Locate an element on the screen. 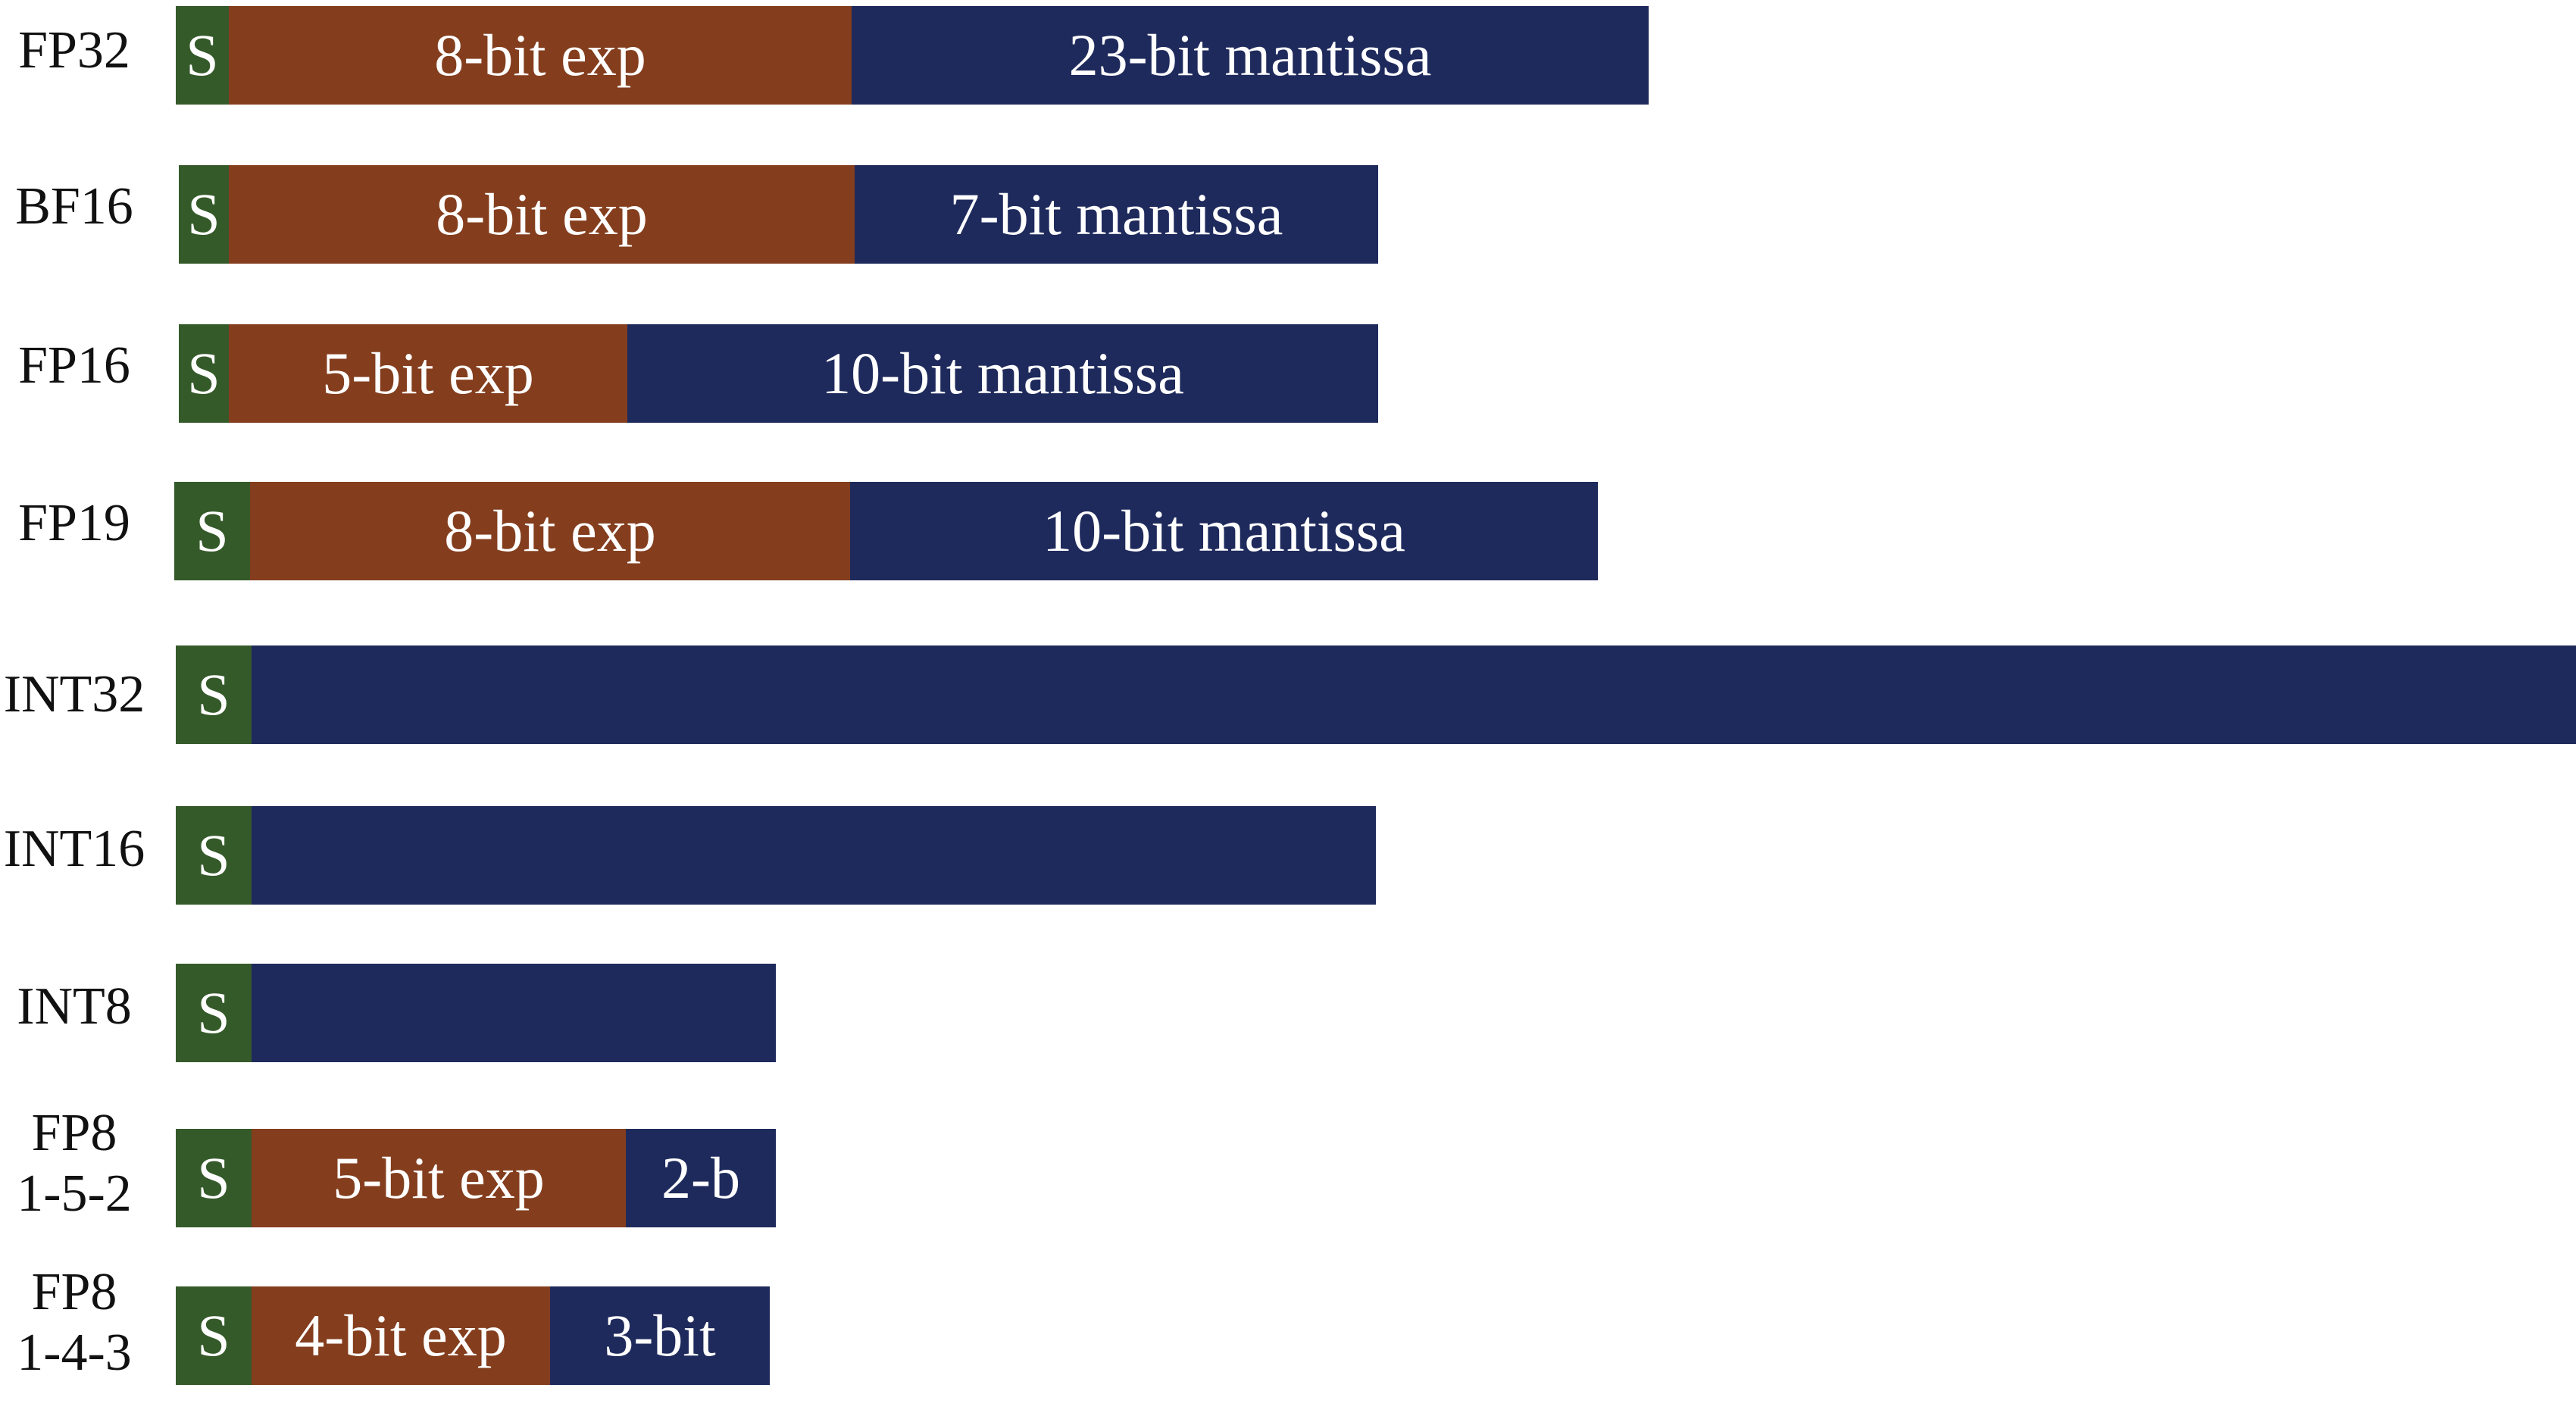 The width and height of the screenshot is (2576, 1416). bit-bar-fp8-152: S 5-bit exp 2-b is located at coordinates (476, 1178).